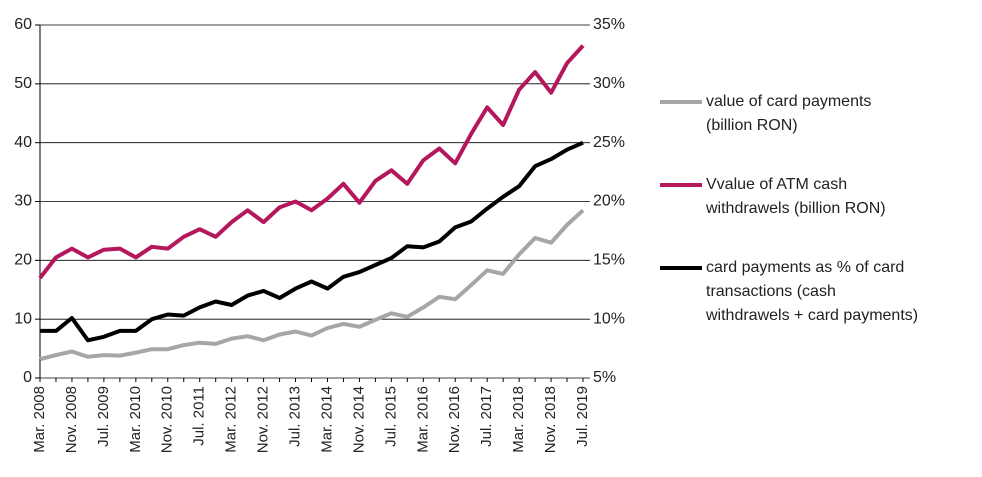  I want to click on y-tick-label: 20, so click(23, 260).